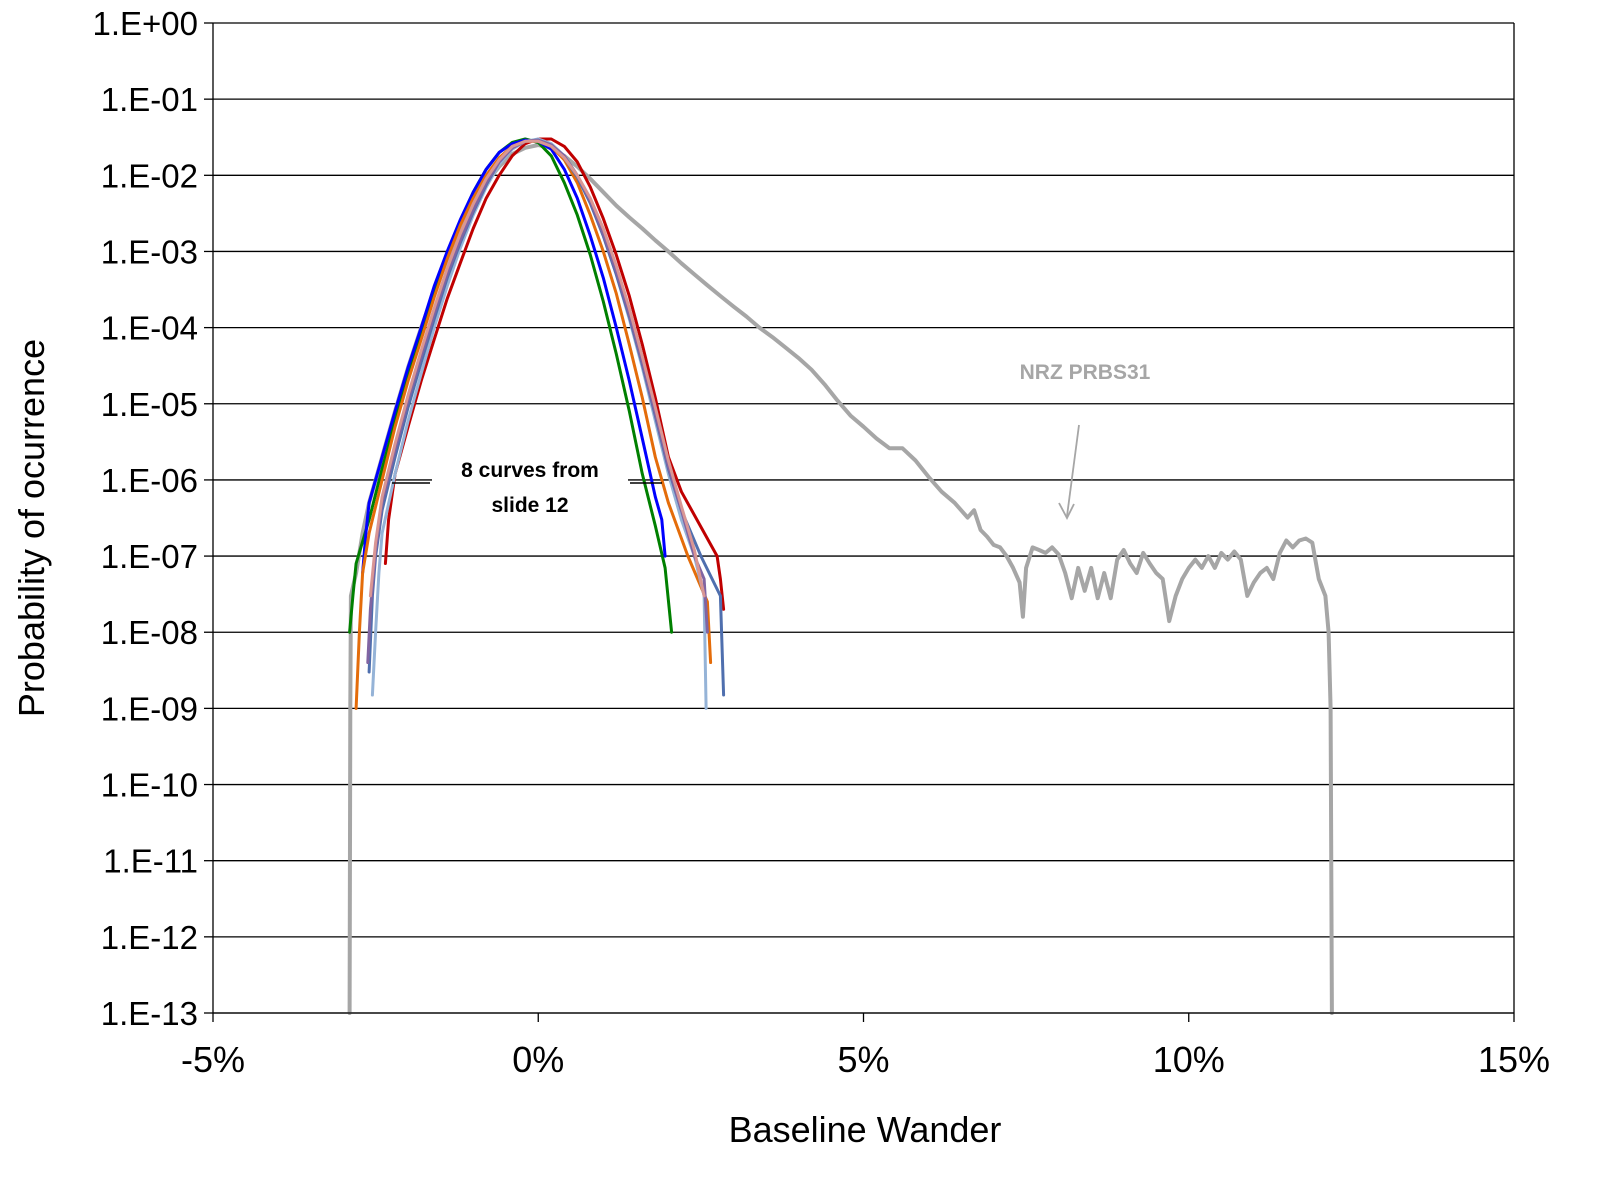 The width and height of the screenshot is (1621, 1190). I want to click on y-tick-label: 1.E-06, so click(149, 480).